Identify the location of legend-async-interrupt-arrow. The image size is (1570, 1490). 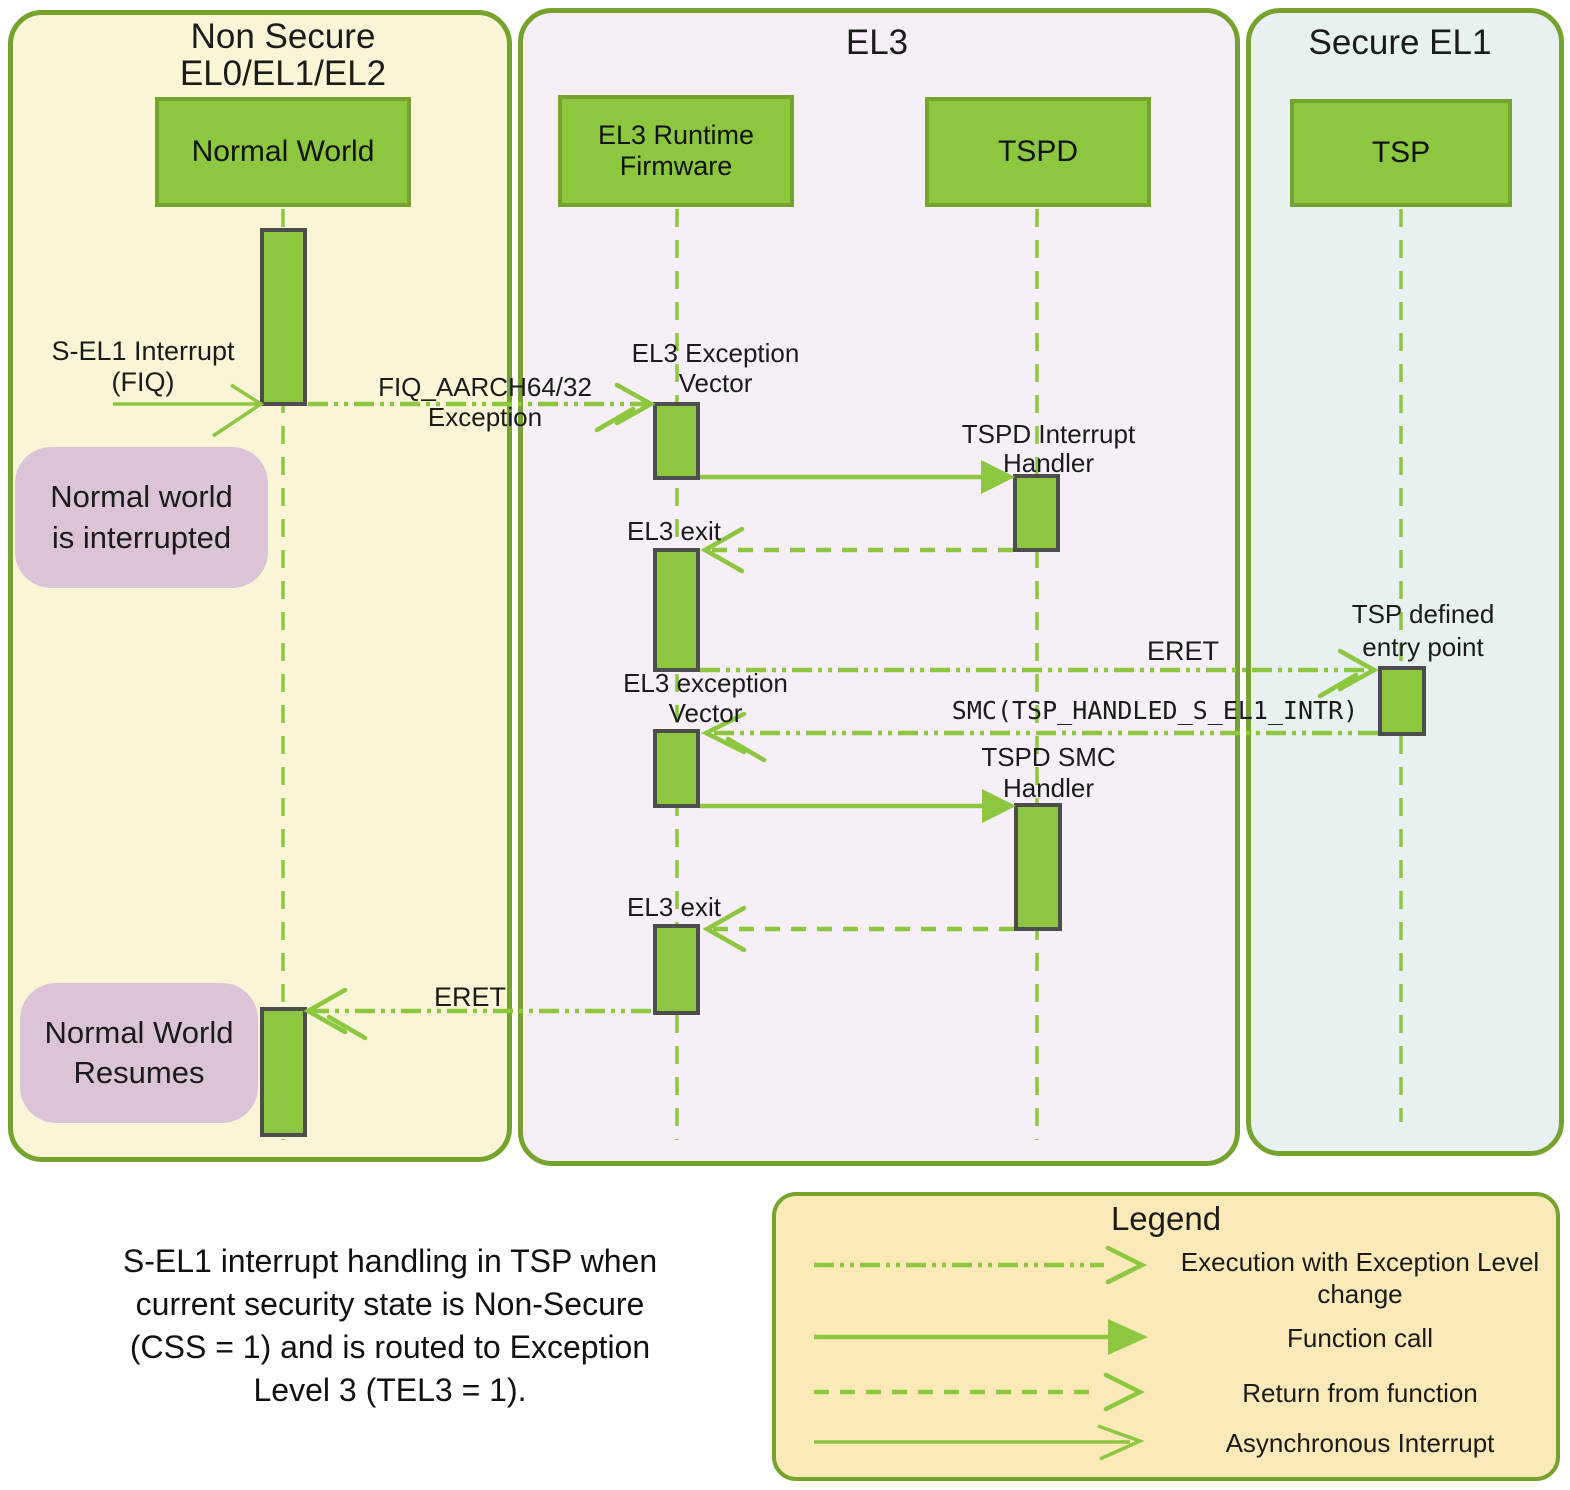
(979, 1442).